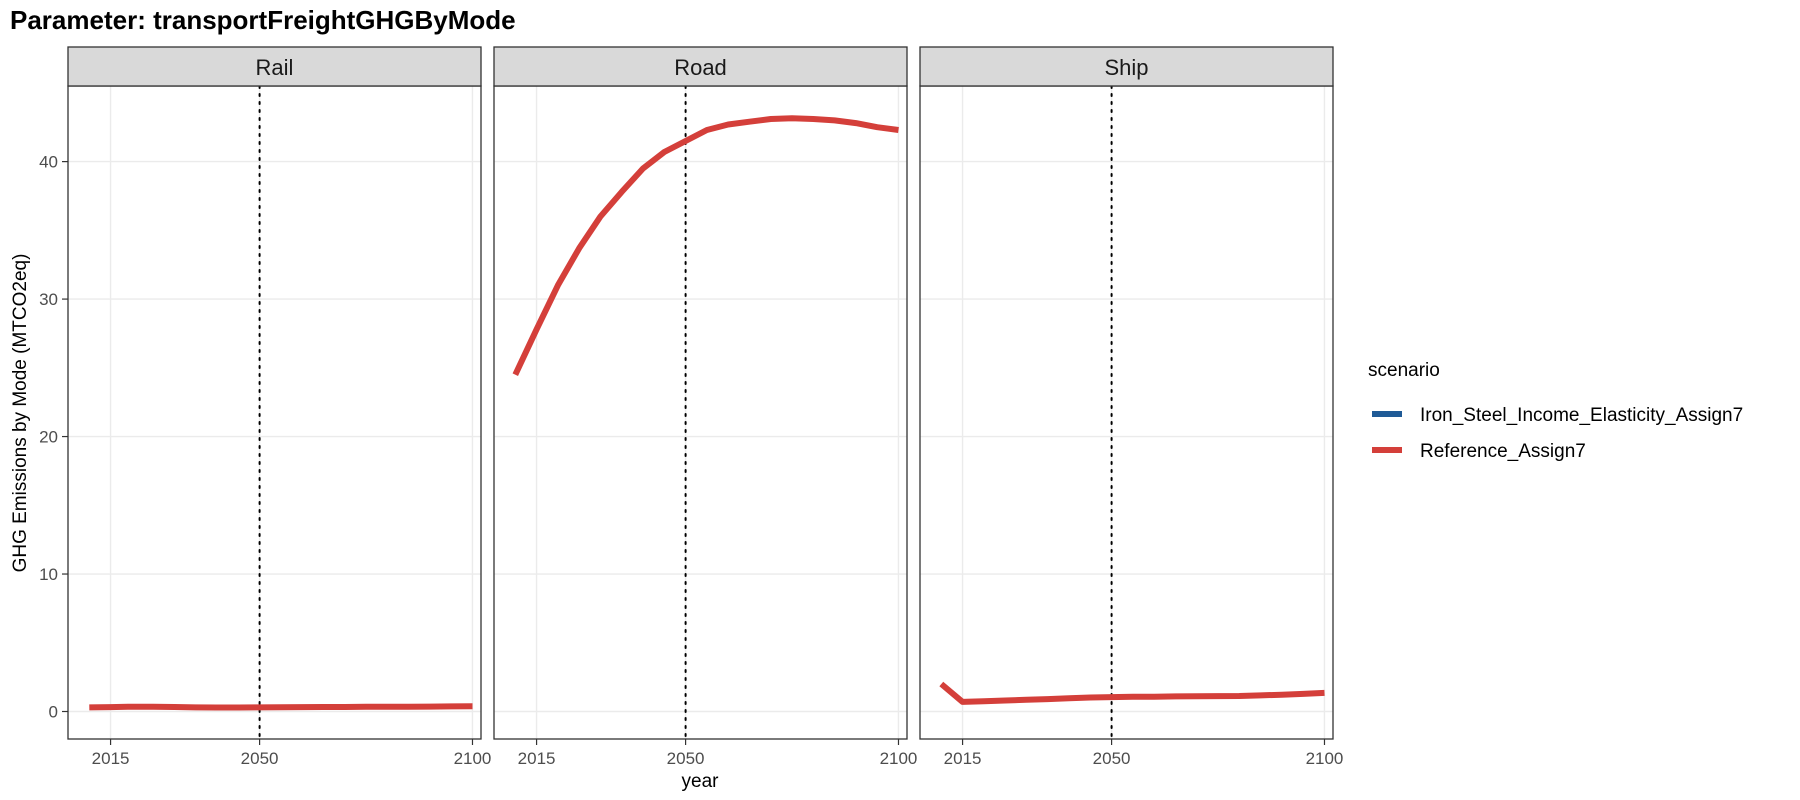 This screenshot has height=800, width=1800. Describe the element at coordinates (473, 758) in the screenshot. I see `x-tick-label-0-2: 2100` at that location.